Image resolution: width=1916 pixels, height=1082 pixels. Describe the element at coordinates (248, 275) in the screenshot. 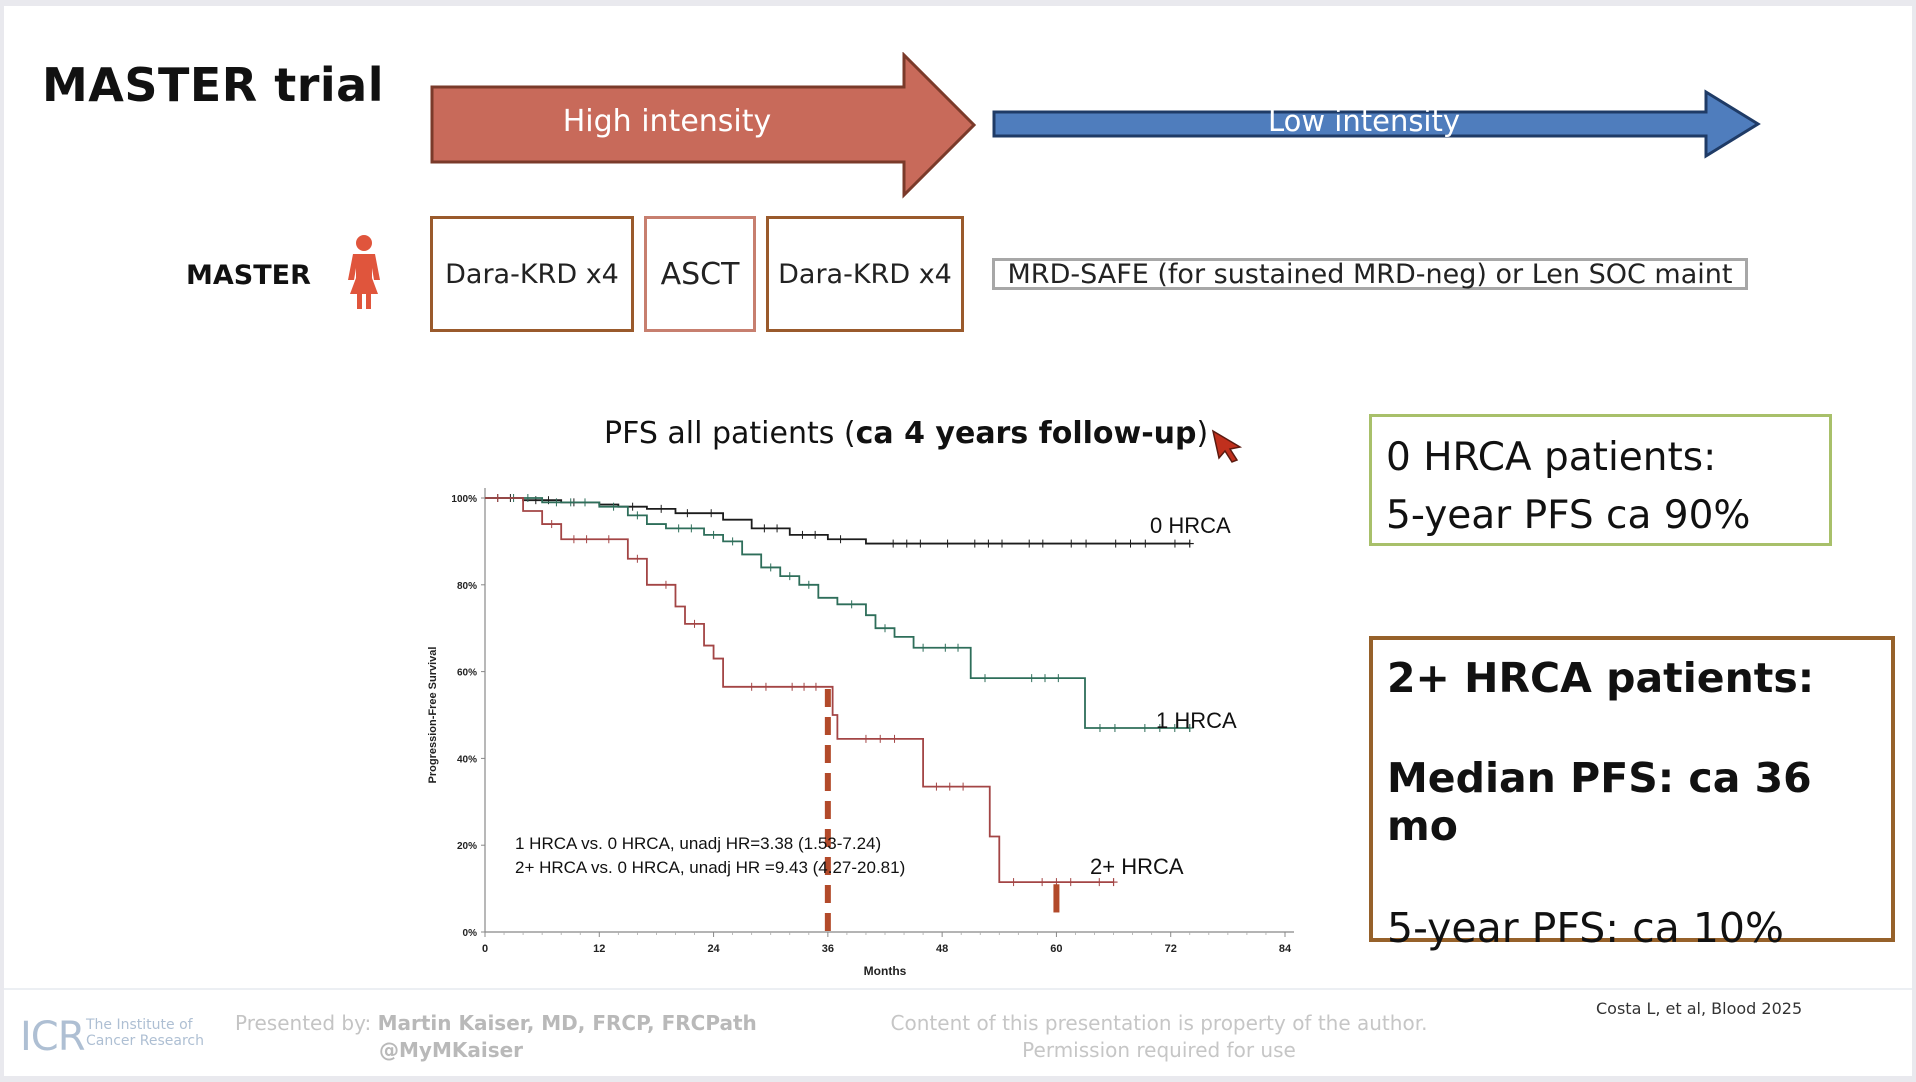

I see `master-label: MASTER` at that location.